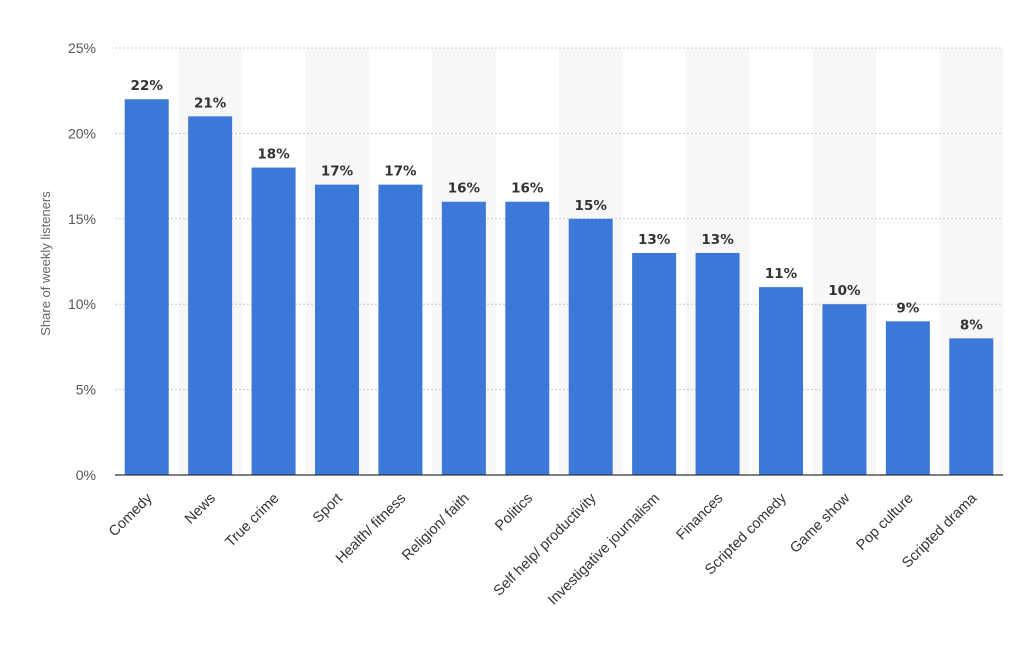 Image resolution: width=1024 pixels, height=648 pixels. Describe the element at coordinates (590, 347) in the screenshot. I see `bar-self-help-productivity` at that location.